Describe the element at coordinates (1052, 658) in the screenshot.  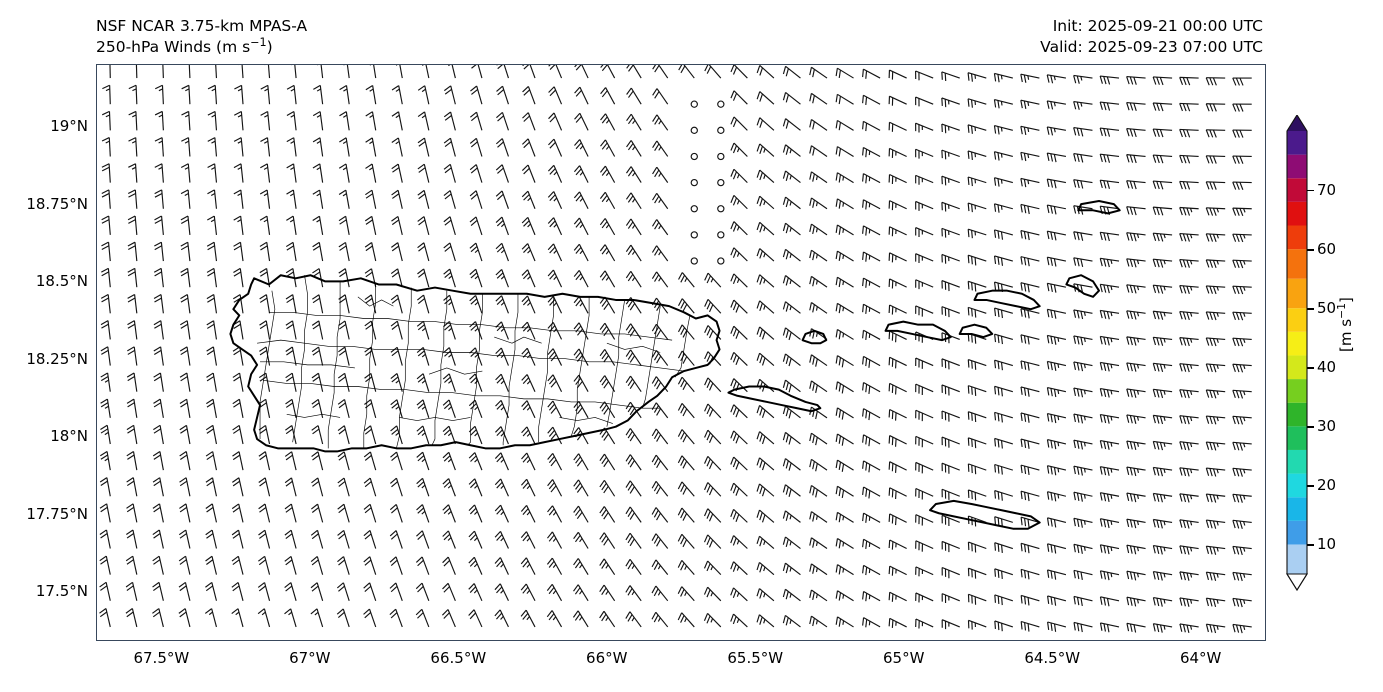
I see `longitude-tick-6: 64.5°W` at that location.